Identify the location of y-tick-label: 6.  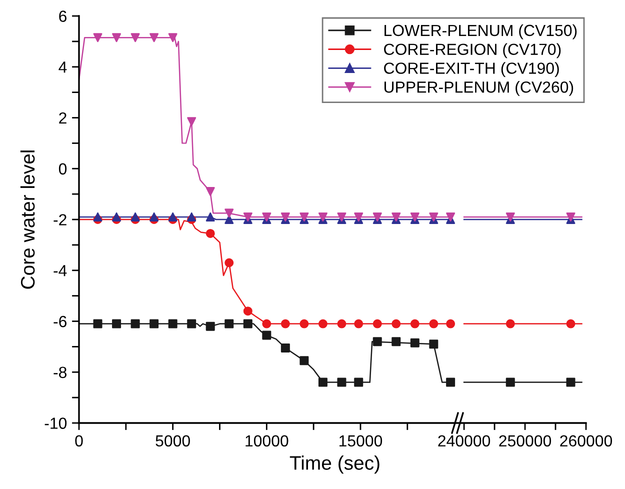
(62, 16).